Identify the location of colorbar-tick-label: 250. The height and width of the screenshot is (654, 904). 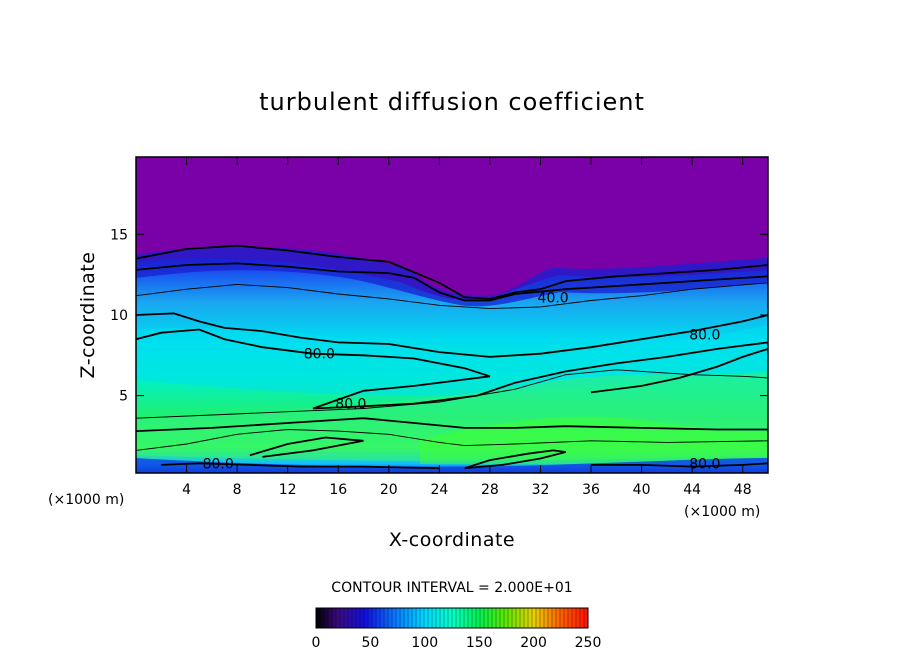
(588, 643).